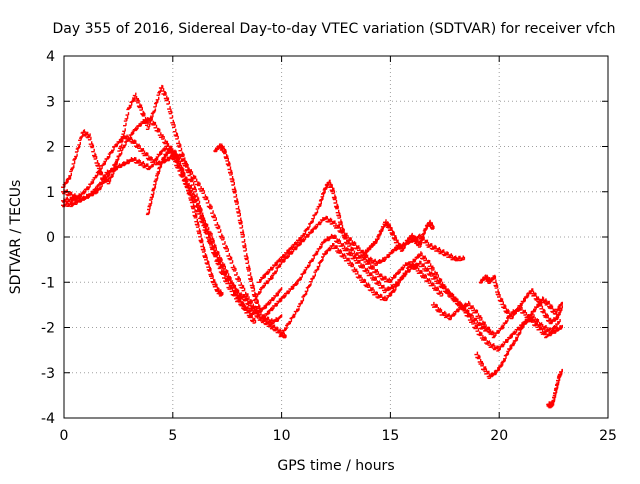 The width and height of the screenshot is (640, 484). Describe the element at coordinates (390, 436) in the screenshot. I see `x-tick-label: 15` at that location.